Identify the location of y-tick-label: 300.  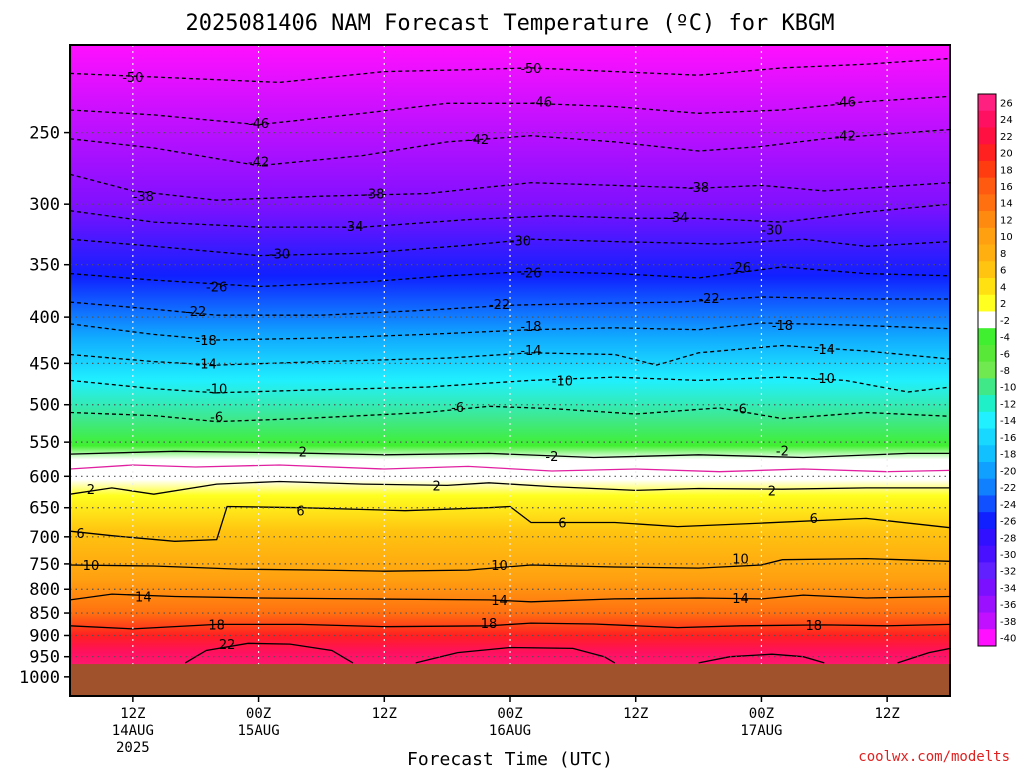
(44, 205).